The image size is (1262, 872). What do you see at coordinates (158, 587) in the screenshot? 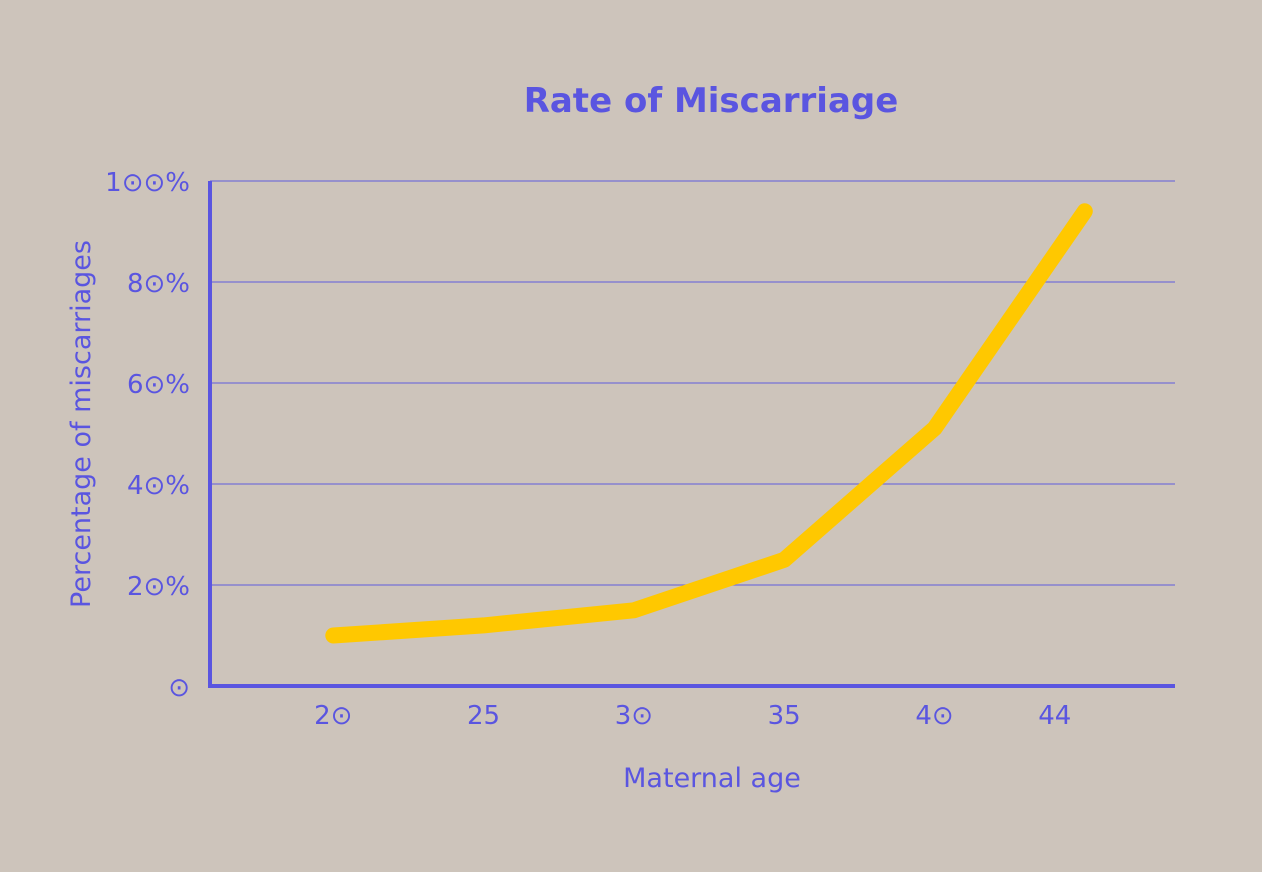
I see `y-tick-label-20: 2⊙%` at bounding box center [158, 587].